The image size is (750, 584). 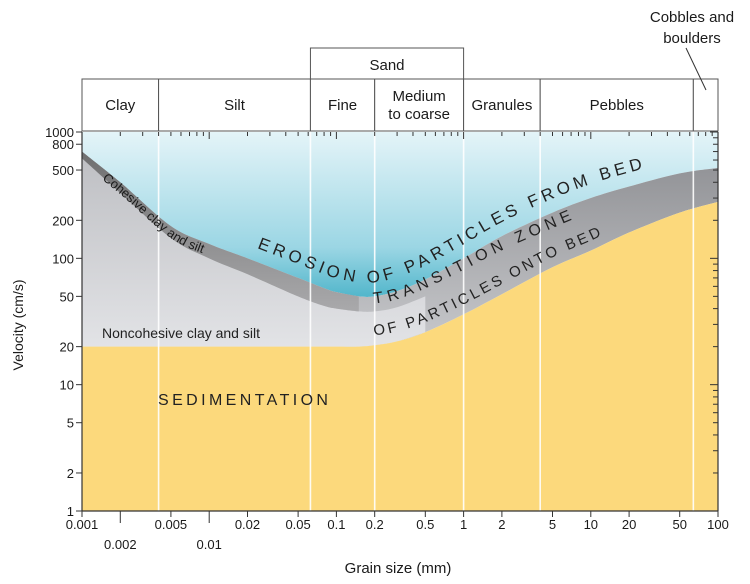 What do you see at coordinates (63, 144) in the screenshot?
I see `y-tick-label: 800` at bounding box center [63, 144].